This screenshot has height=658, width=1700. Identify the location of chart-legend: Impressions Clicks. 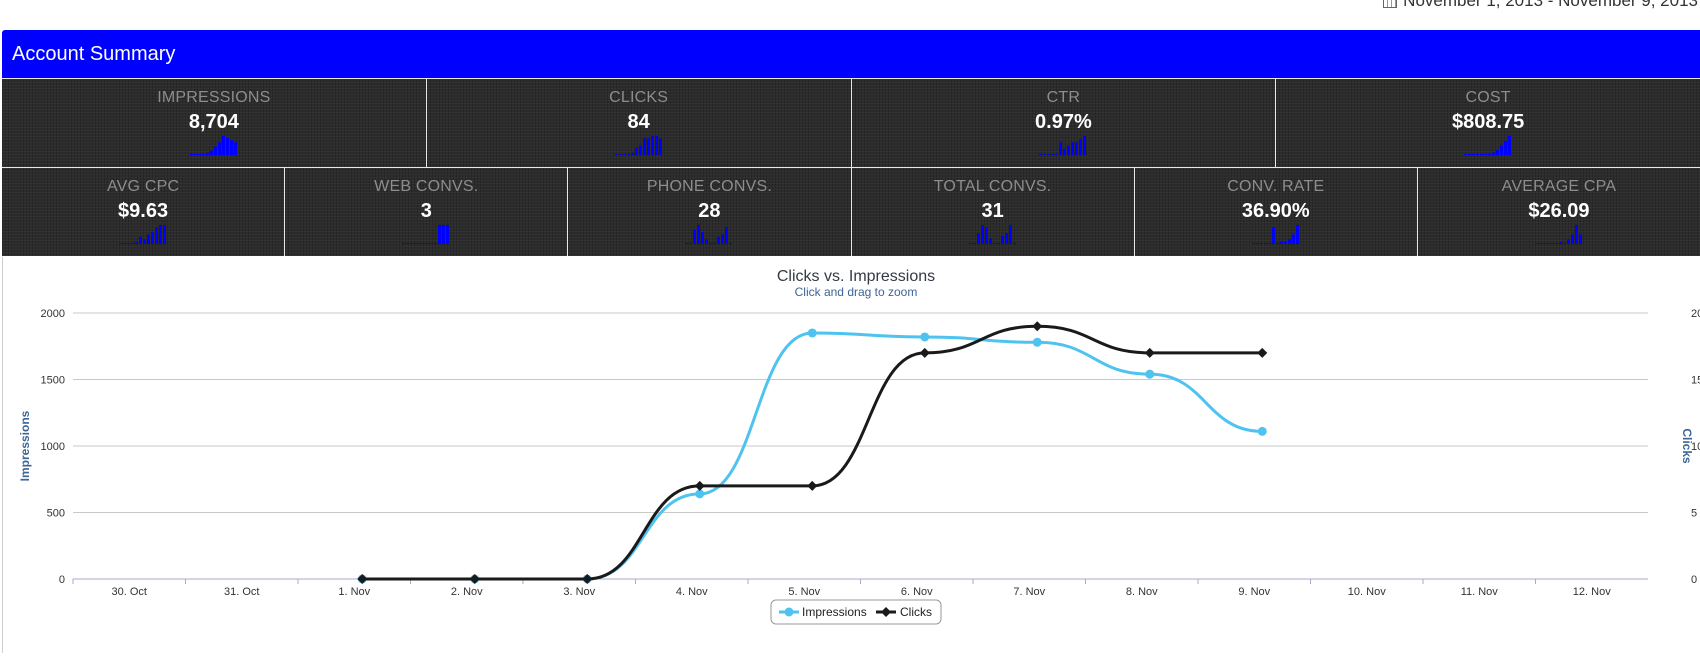
(856, 612).